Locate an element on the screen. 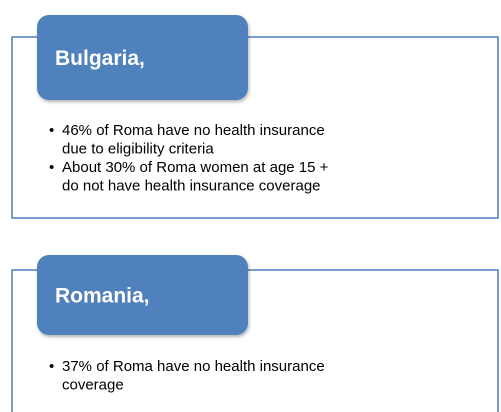 Image resolution: width=501 pixels, height=412 pixels. bullet-text: 37% of Roma have no health insurance is located at coordinates (193, 366).